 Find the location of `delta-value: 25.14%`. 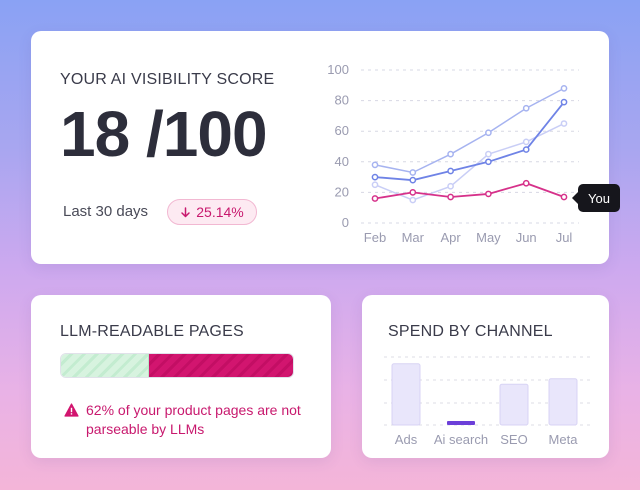

delta-value: 25.14% is located at coordinates (220, 212).